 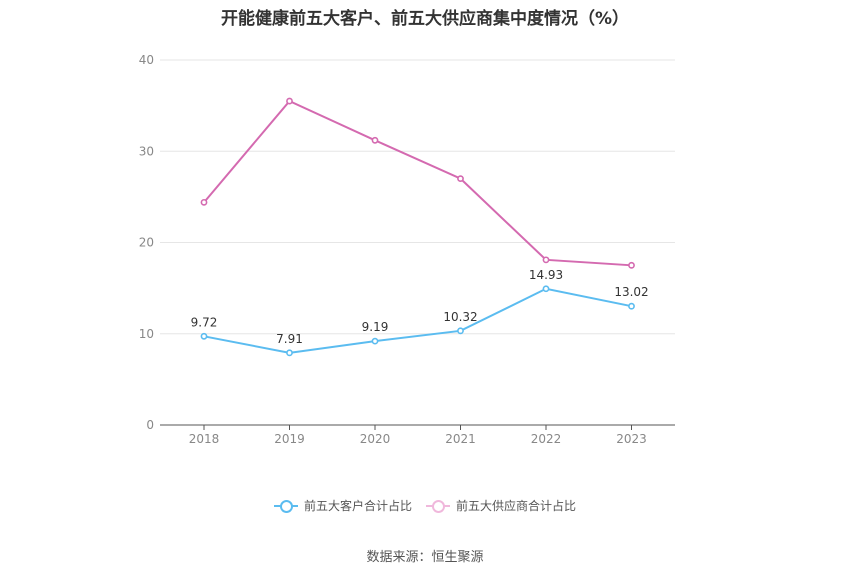 What do you see at coordinates (289, 339) in the screenshot?
I see `data-label-2019: 7.91` at bounding box center [289, 339].